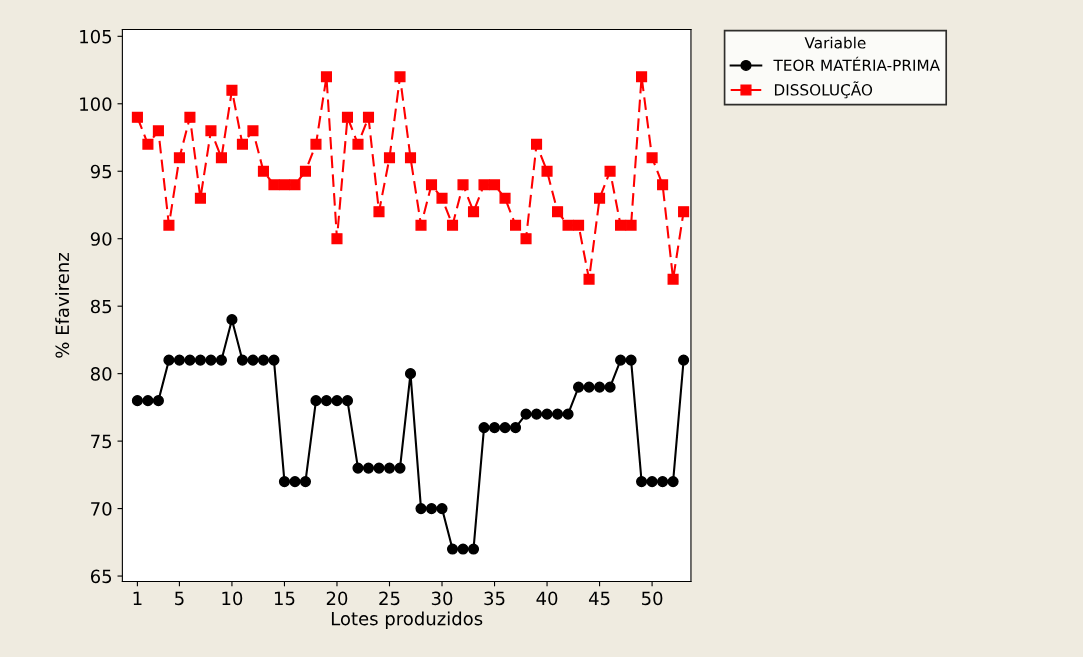 The image size is (1083, 657). I want to click on x-tick-label: 25, so click(389, 598).